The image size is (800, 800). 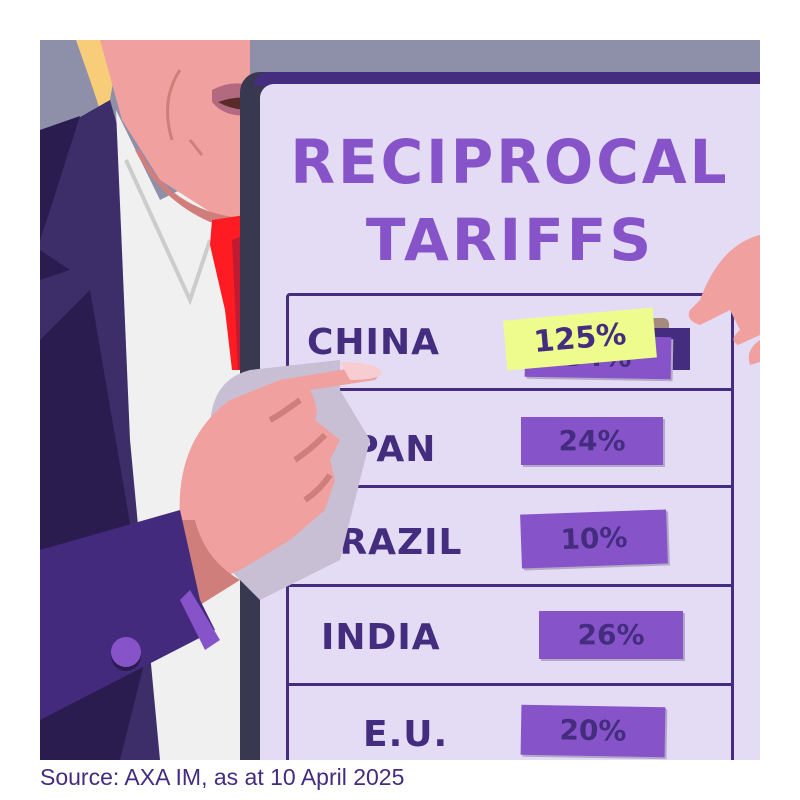 What do you see at coordinates (724, 290) in the screenshot?
I see `right-hand` at bounding box center [724, 290].